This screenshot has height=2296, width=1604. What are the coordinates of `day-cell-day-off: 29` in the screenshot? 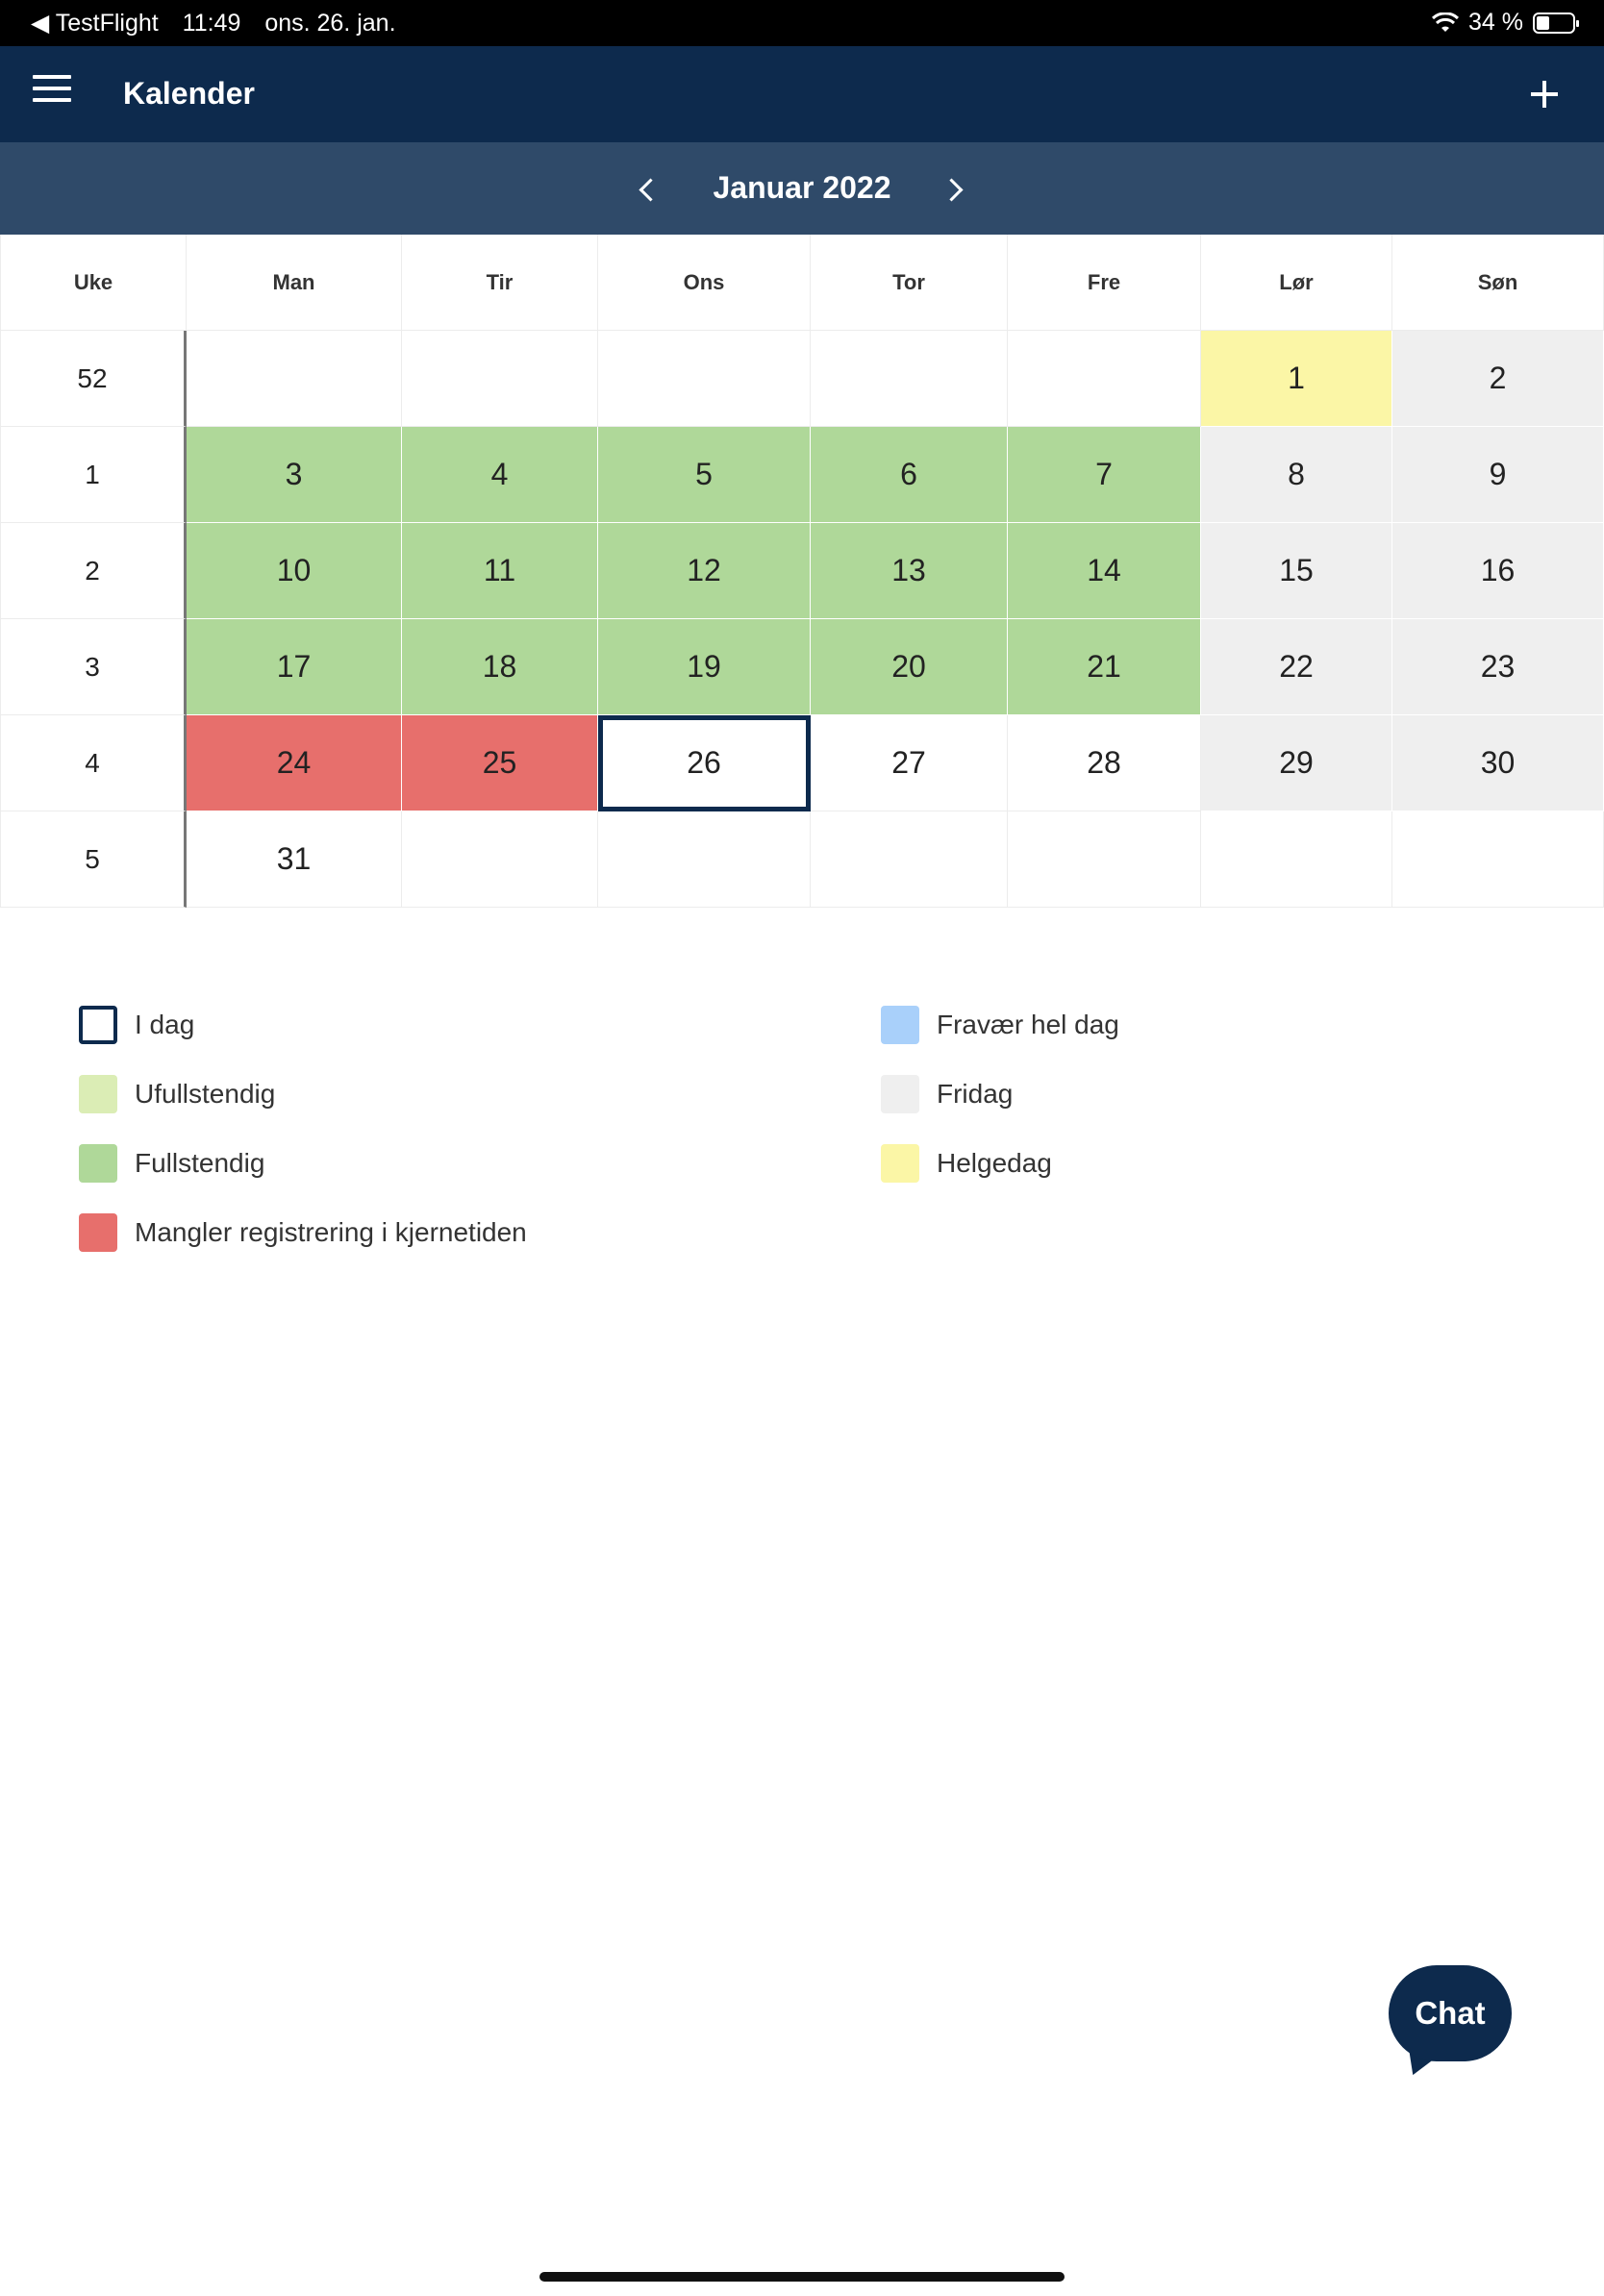 It's located at (1296, 763).